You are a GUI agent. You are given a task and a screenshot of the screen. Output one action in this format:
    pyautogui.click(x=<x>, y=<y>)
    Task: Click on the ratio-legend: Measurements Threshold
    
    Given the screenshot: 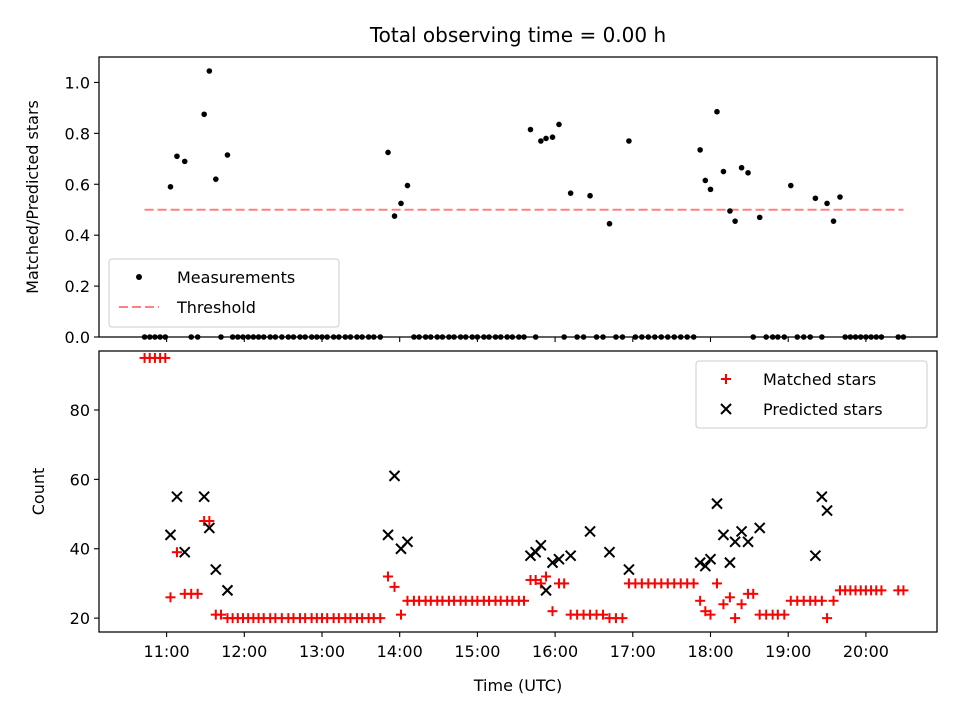 What is the action you would take?
    pyautogui.click(x=224, y=293)
    